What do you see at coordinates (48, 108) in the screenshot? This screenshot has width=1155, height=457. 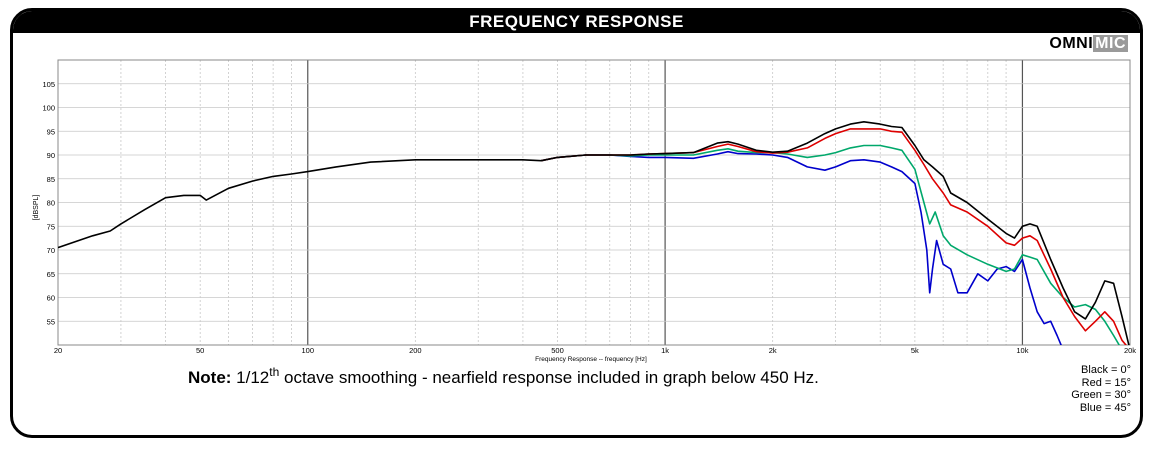 I see `y-tick-label: 100` at bounding box center [48, 108].